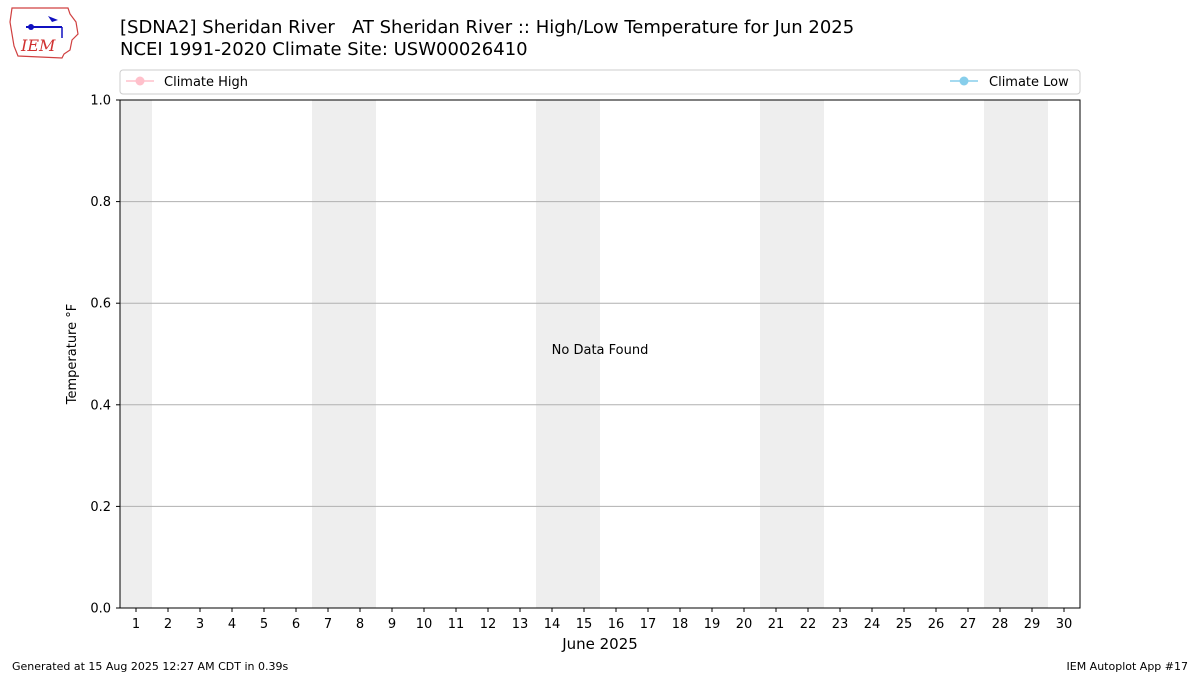  What do you see at coordinates (552, 624) in the screenshot?
I see `x-tick-label: 14` at bounding box center [552, 624].